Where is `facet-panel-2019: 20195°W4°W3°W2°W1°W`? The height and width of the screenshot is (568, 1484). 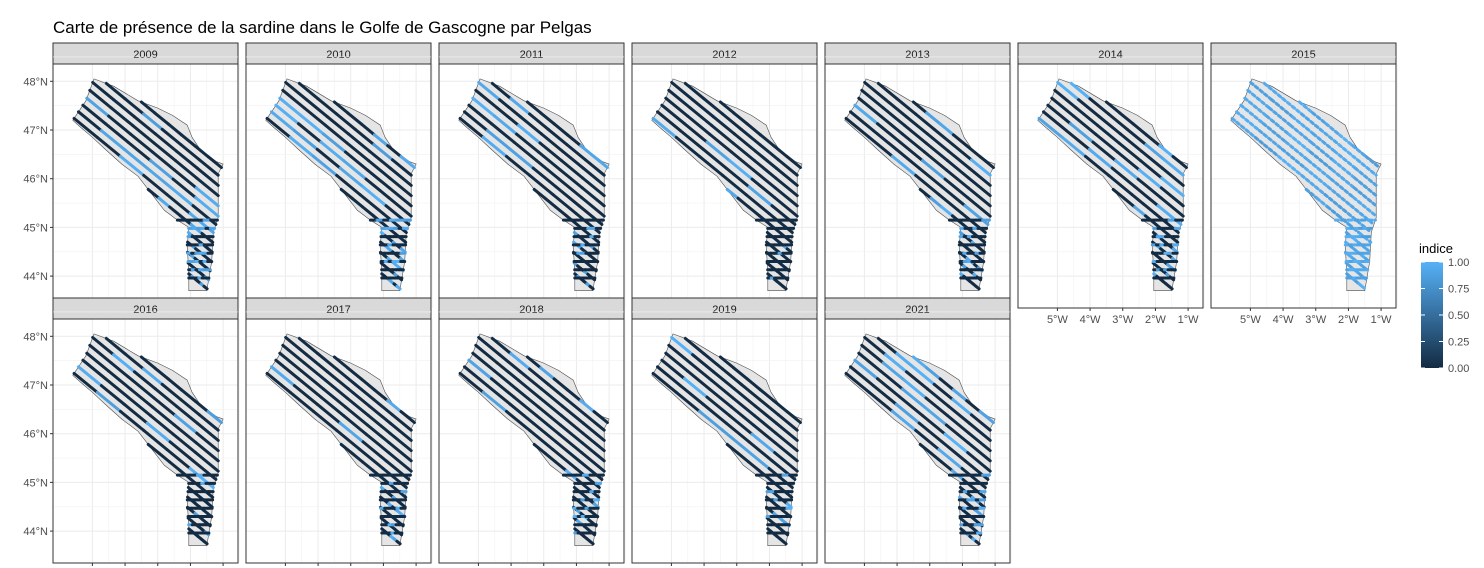
facet-panel-2019: 20195°W4°W3°W2°W1°W is located at coordinates (725, 431).